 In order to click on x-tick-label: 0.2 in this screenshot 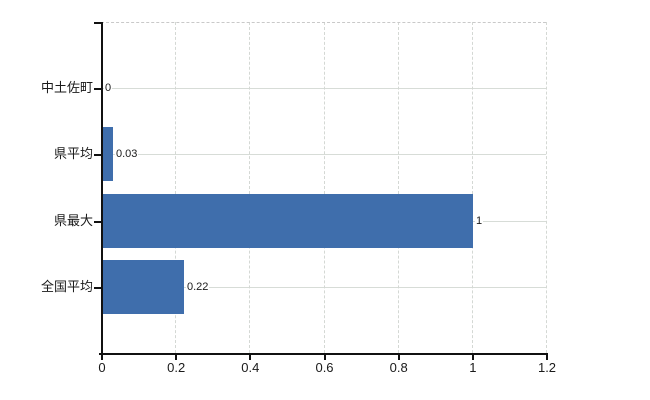, I will do `click(176, 367)`.